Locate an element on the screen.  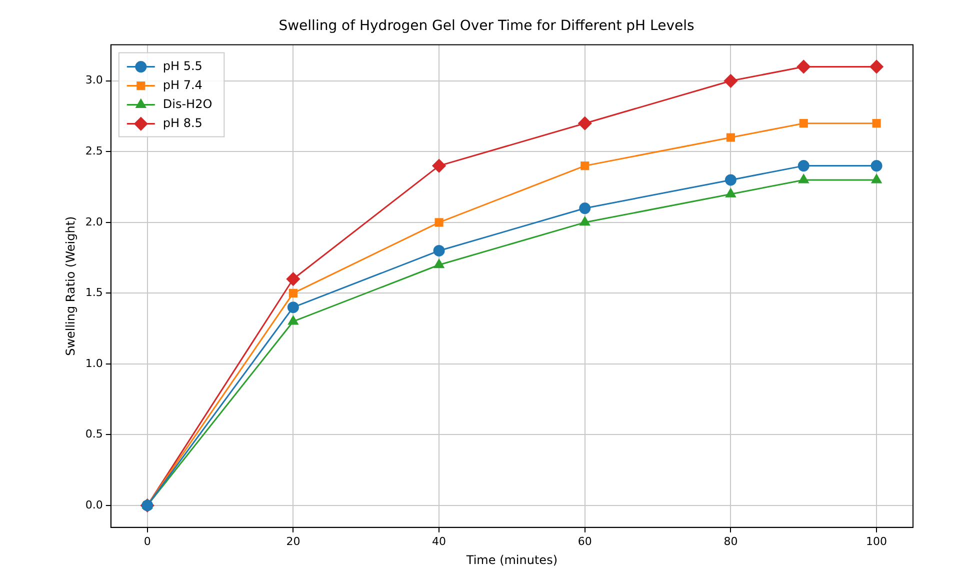
x-tick-label: 100 is located at coordinates (877, 541).